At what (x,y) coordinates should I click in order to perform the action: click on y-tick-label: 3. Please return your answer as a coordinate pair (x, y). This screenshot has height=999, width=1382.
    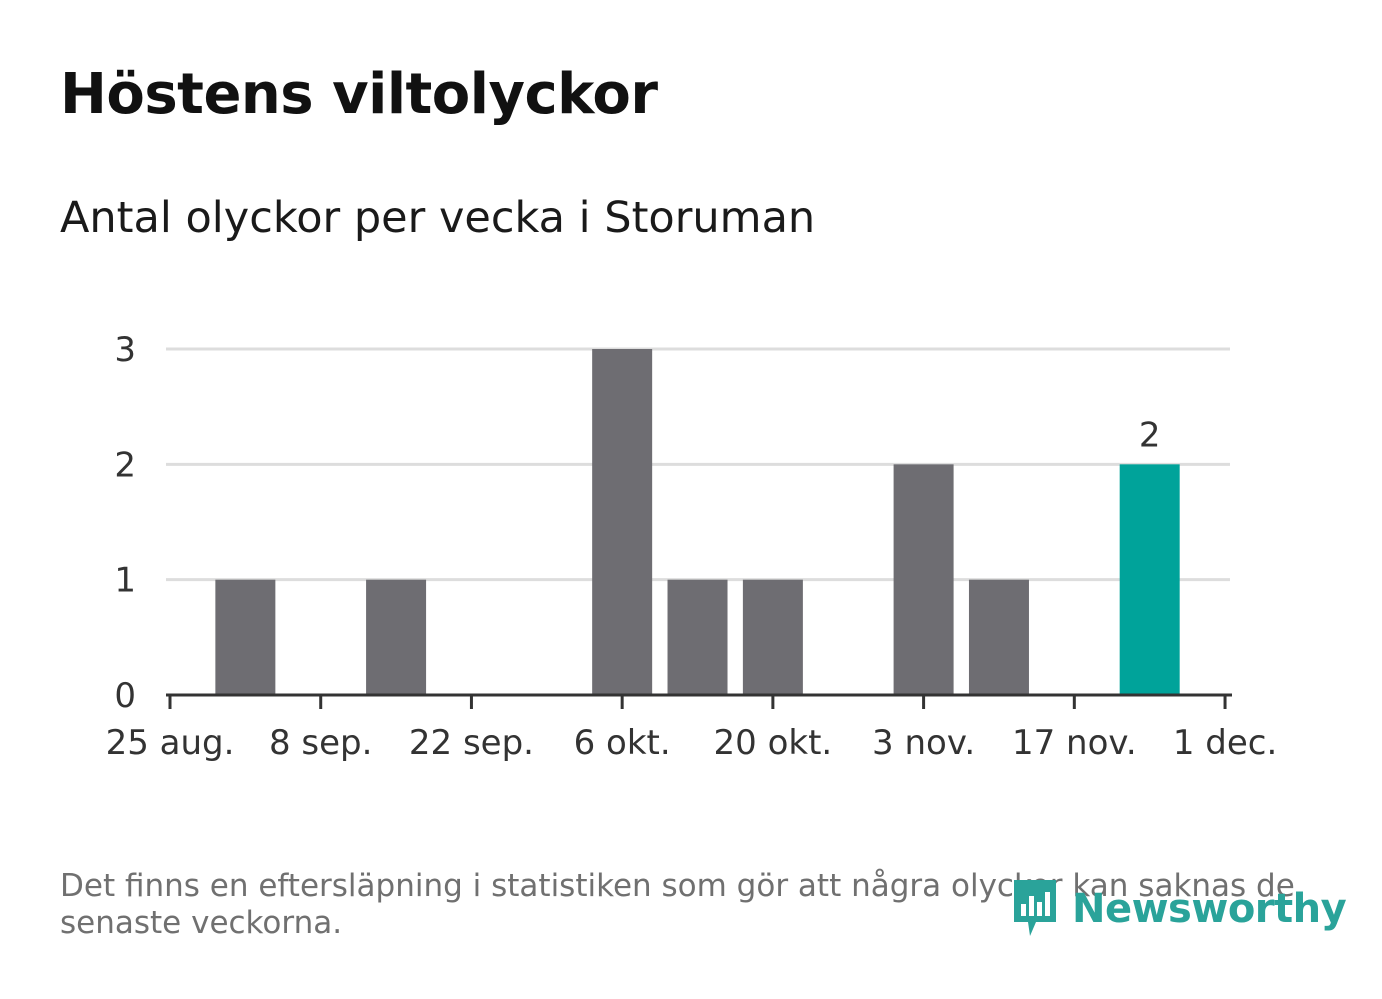
    Looking at the image, I should click on (125, 350).